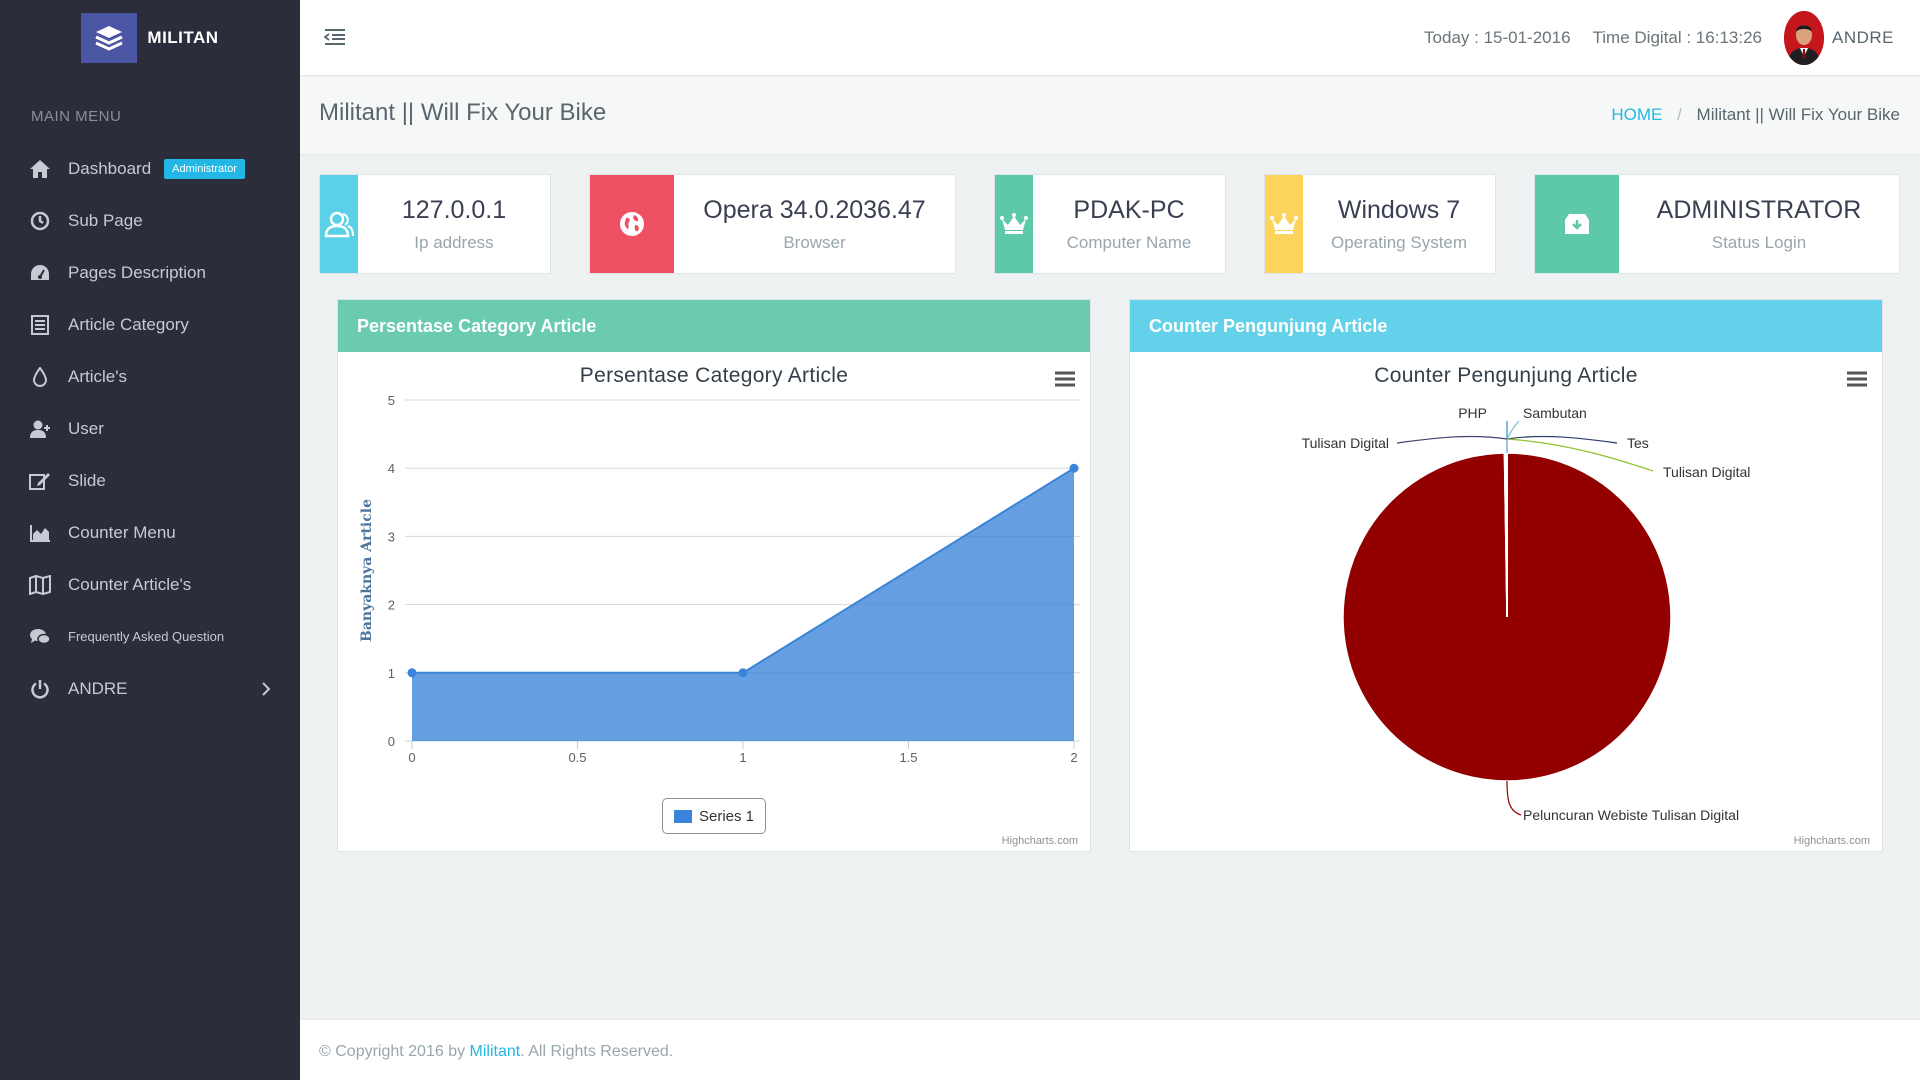 This screenshot has width=1920, height=1080. What do you see at coordinates (1129, 242) in the screenshot?
I see `info-label: Computer Name` at bounding box center [1129, 242].